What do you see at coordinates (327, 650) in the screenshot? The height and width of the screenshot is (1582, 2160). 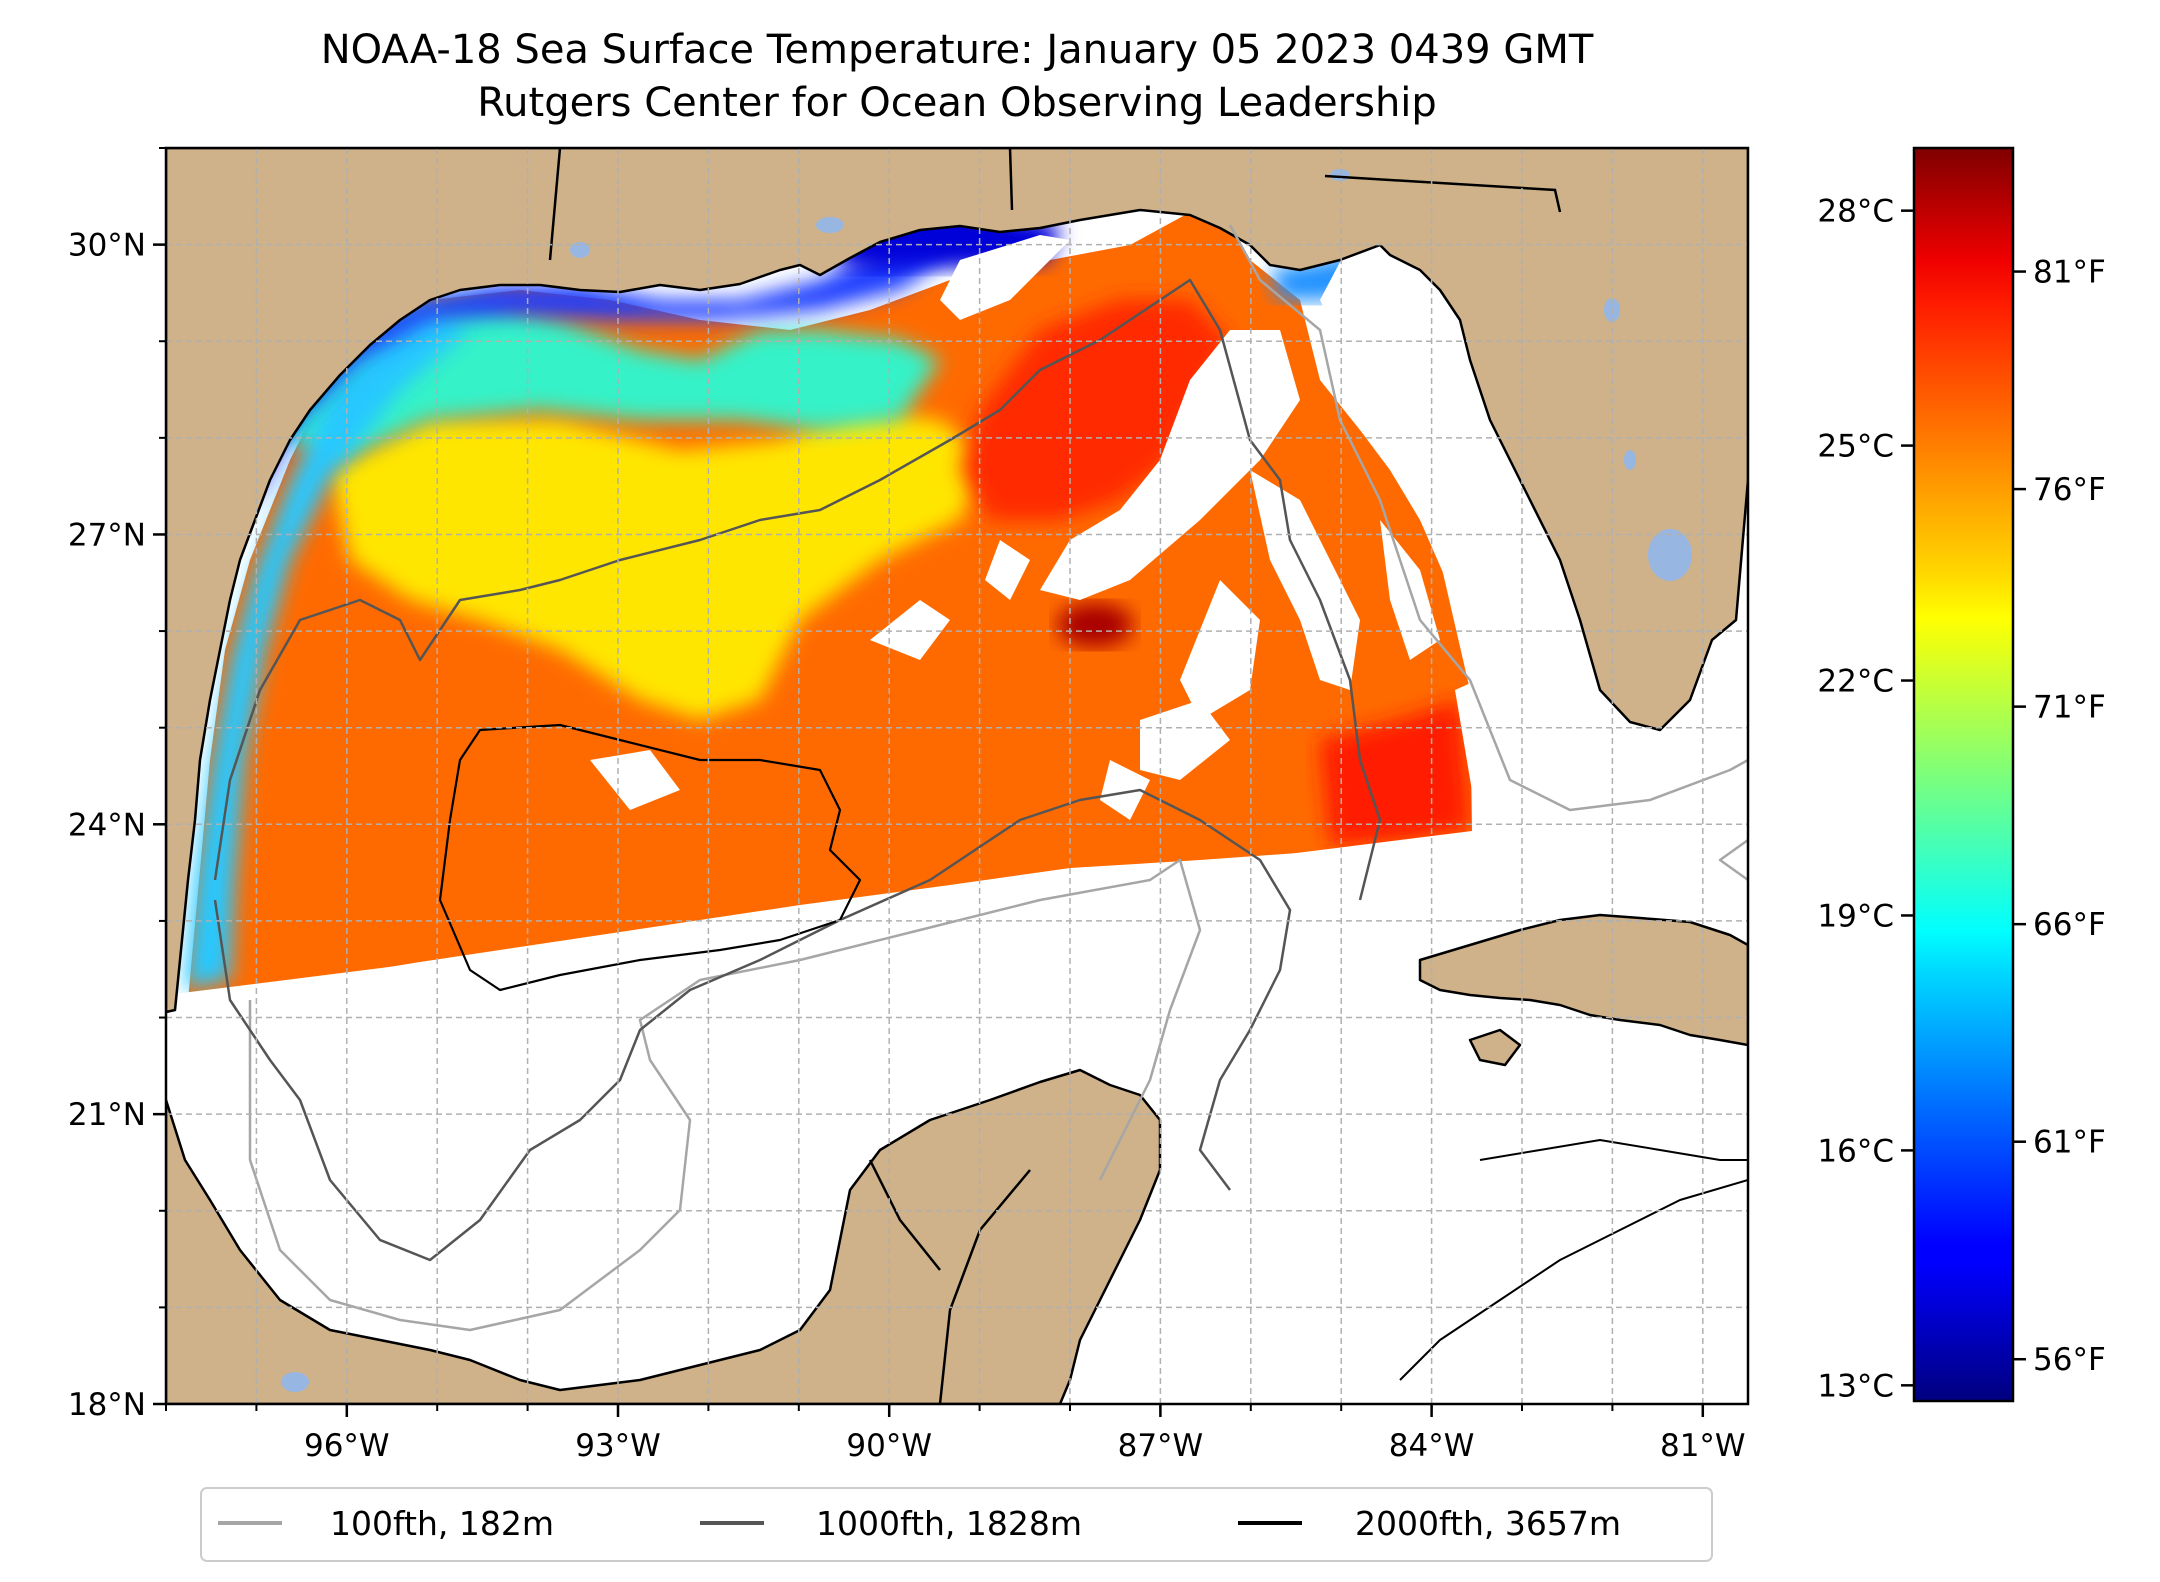 I see `sst-swath-western-shelf` at bounding box center [327, 650].